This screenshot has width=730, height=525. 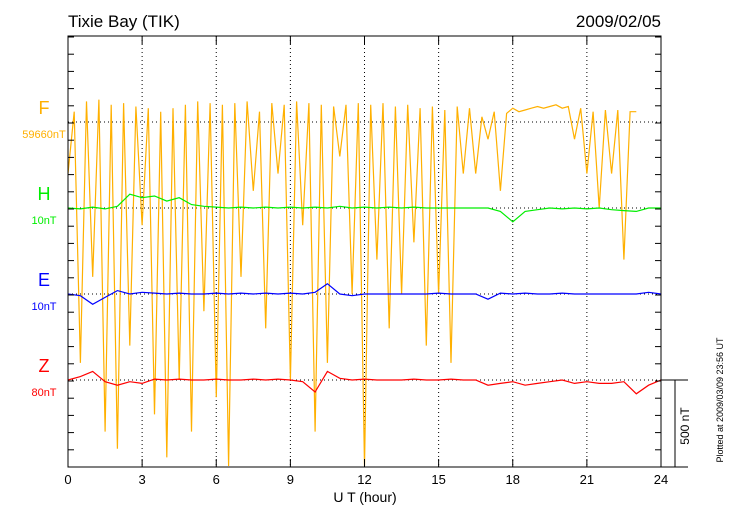 What do you see at coordinates (44, 366) in the screenshot?
I see `series-label-z: Z` at bounding box center [44, 366].